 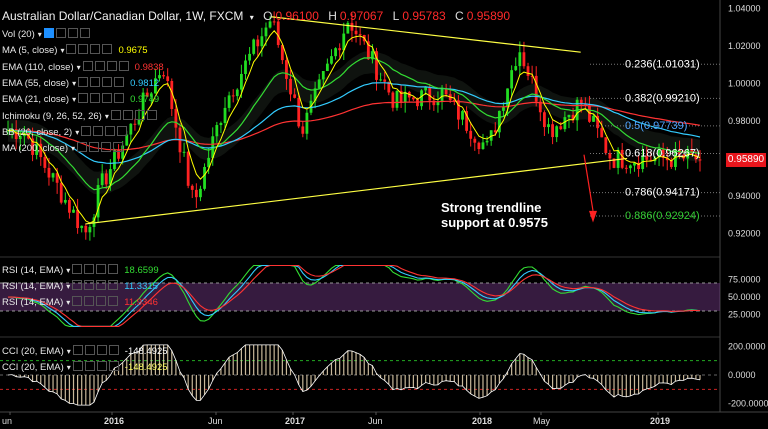 What do you see at coordinates (744, 315) in the screenshot?
I see `rsi-axis-label: 25.0000` at bounding box center [744, 315].